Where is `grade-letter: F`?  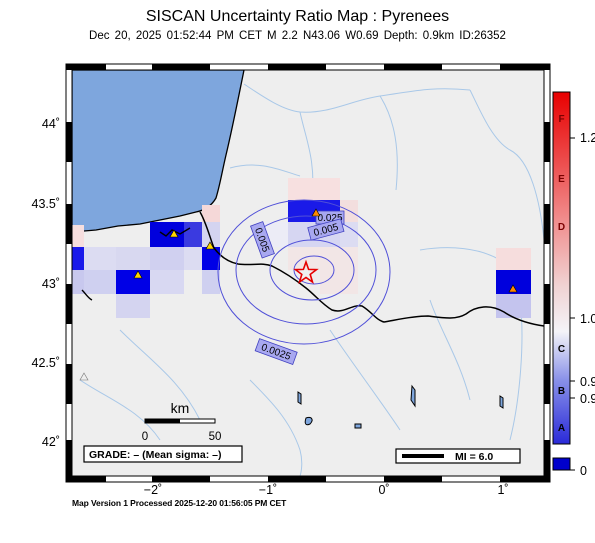 grade-letter: F is located at coordinates (561, 119).